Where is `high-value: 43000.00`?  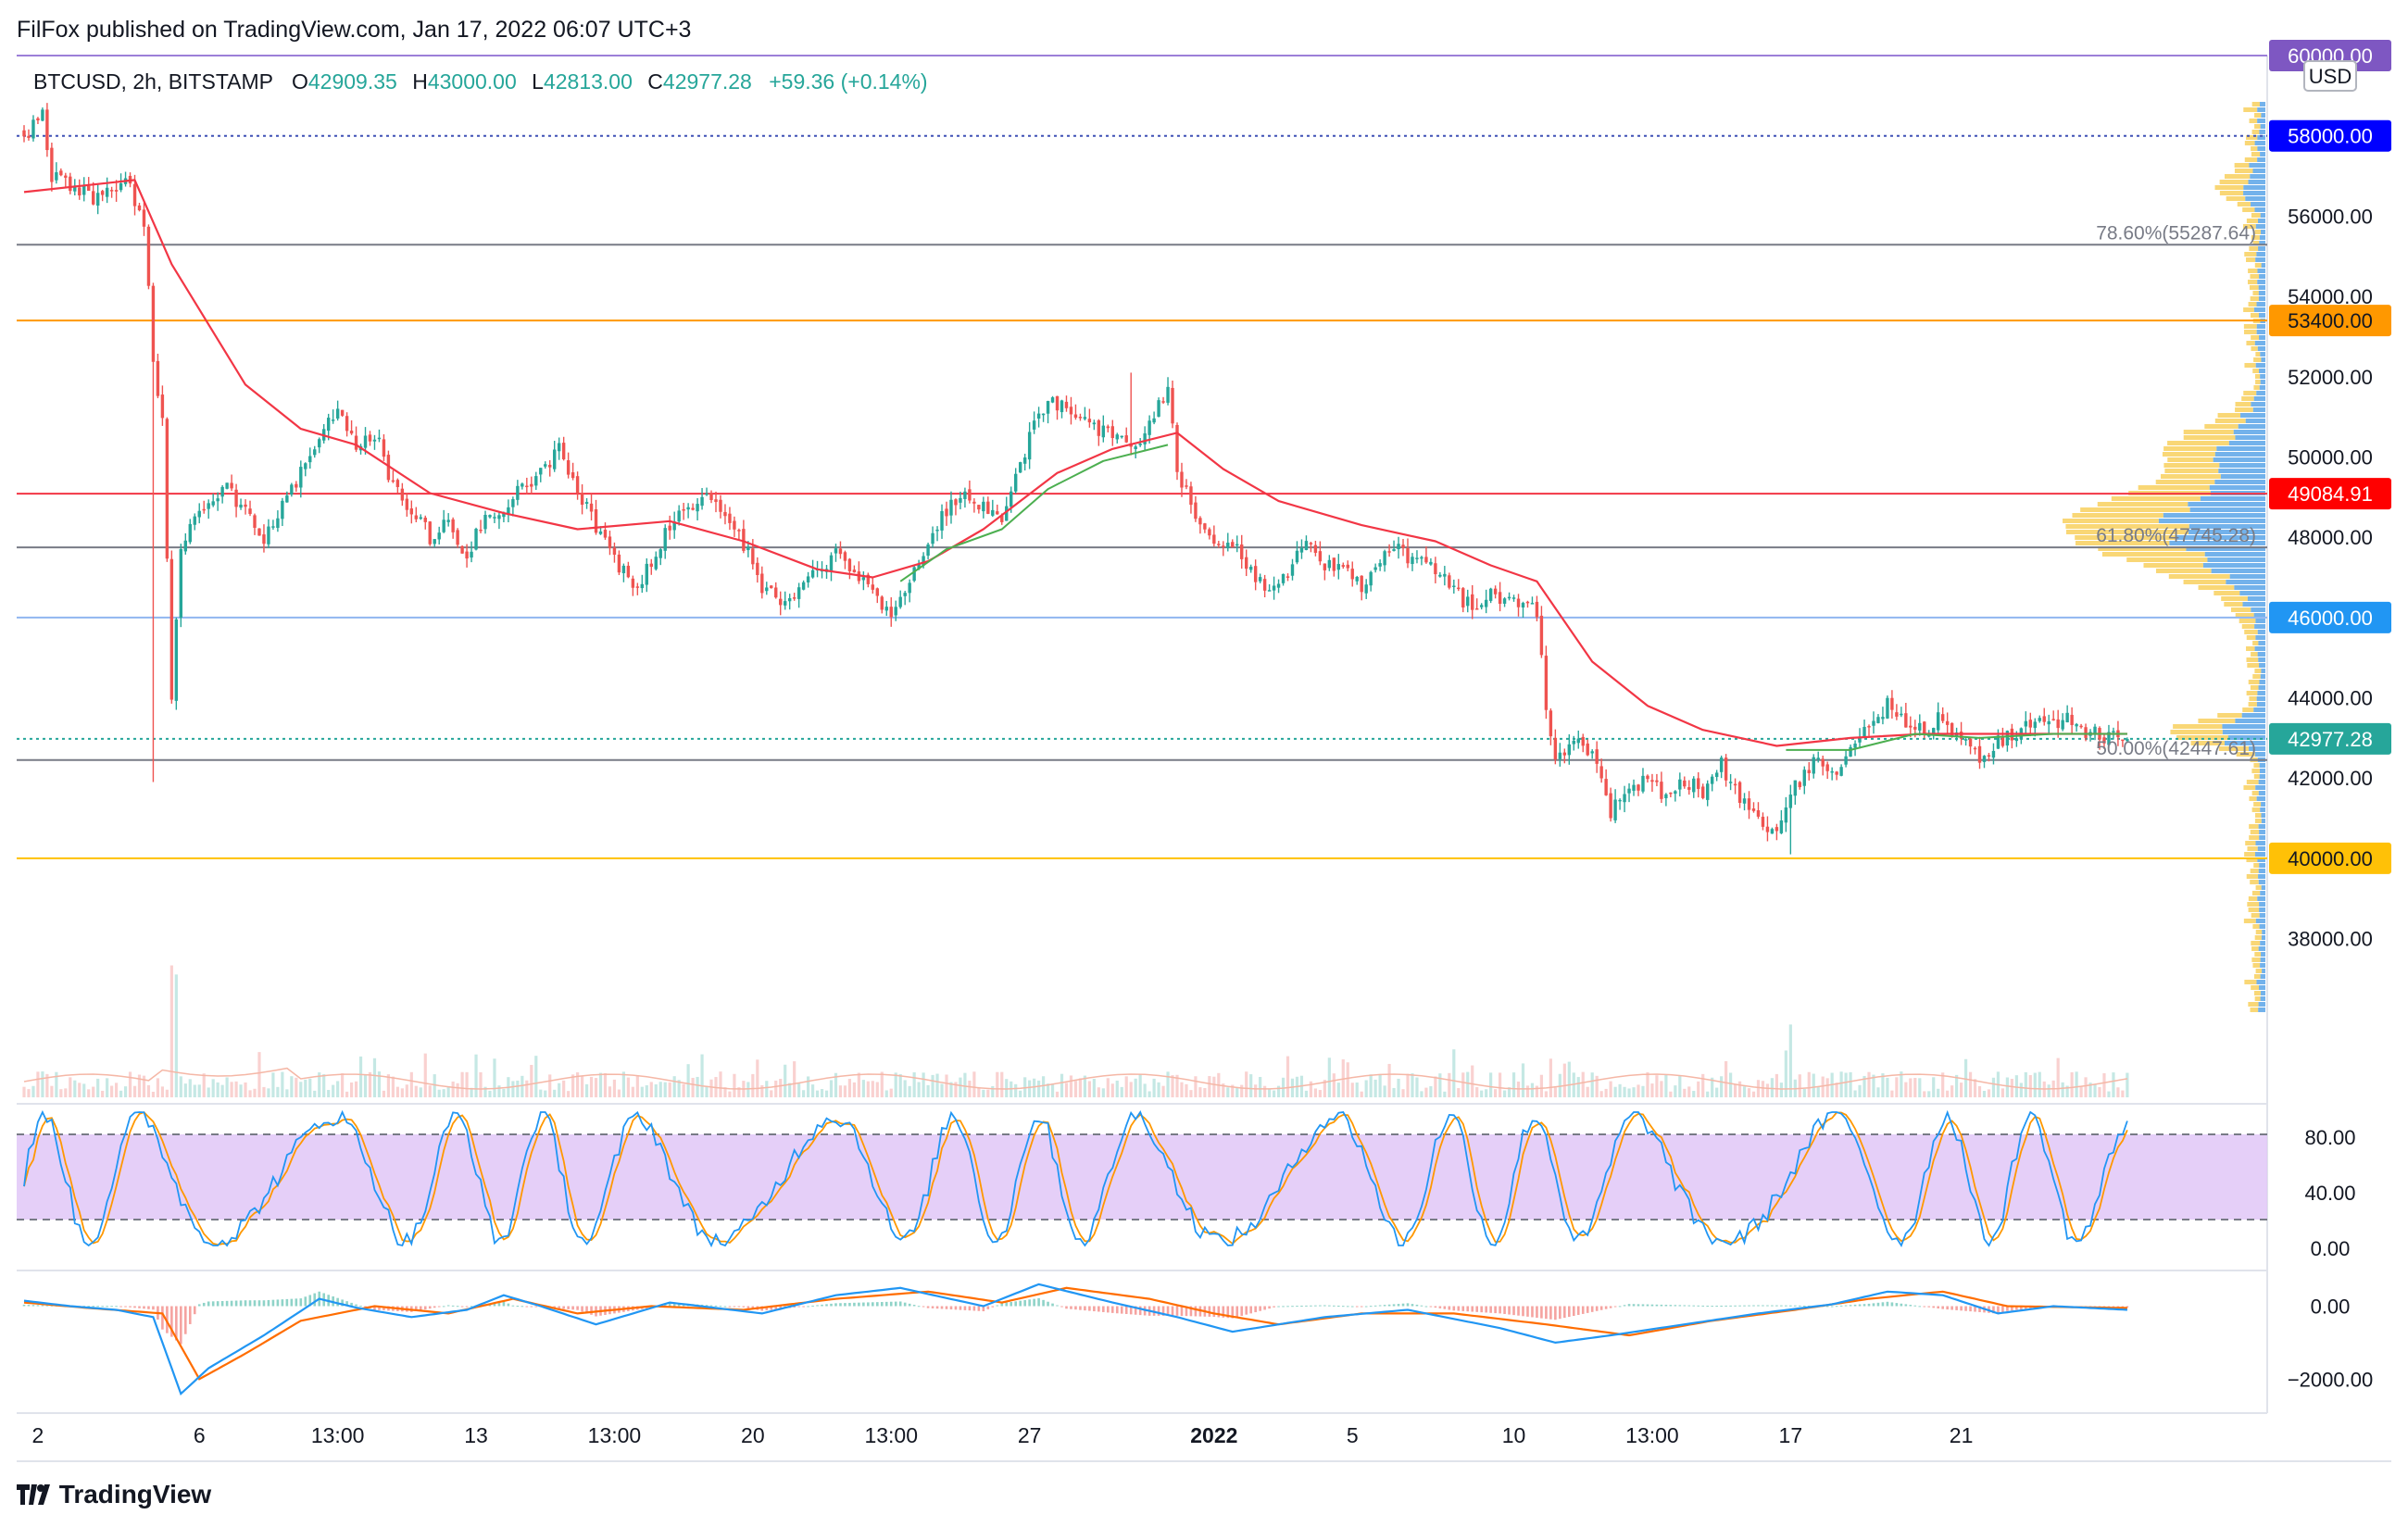
high-value: 43000.00 is located at coordinates (472, 81).